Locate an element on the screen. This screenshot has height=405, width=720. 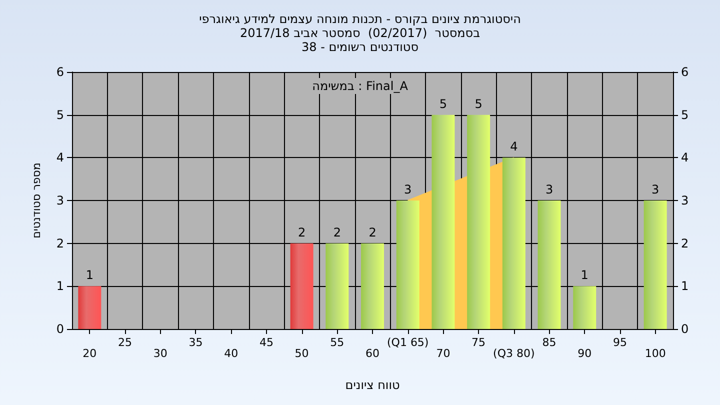
y-tick-label: 0 is located at coordinates (60, 329).